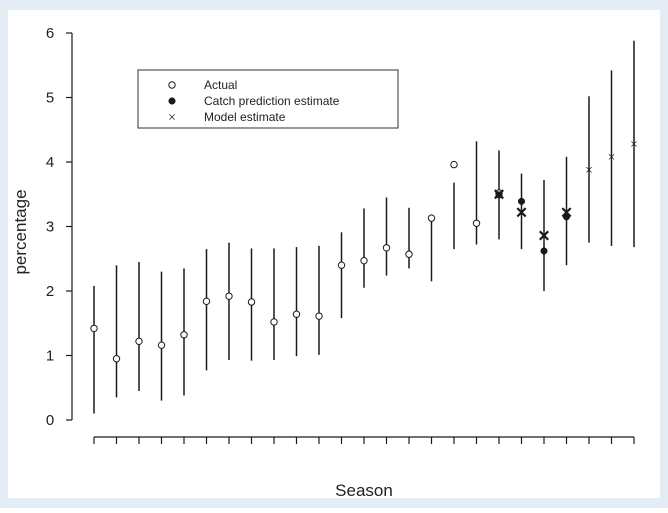  I want to click on legend-box, so click(268, 99).